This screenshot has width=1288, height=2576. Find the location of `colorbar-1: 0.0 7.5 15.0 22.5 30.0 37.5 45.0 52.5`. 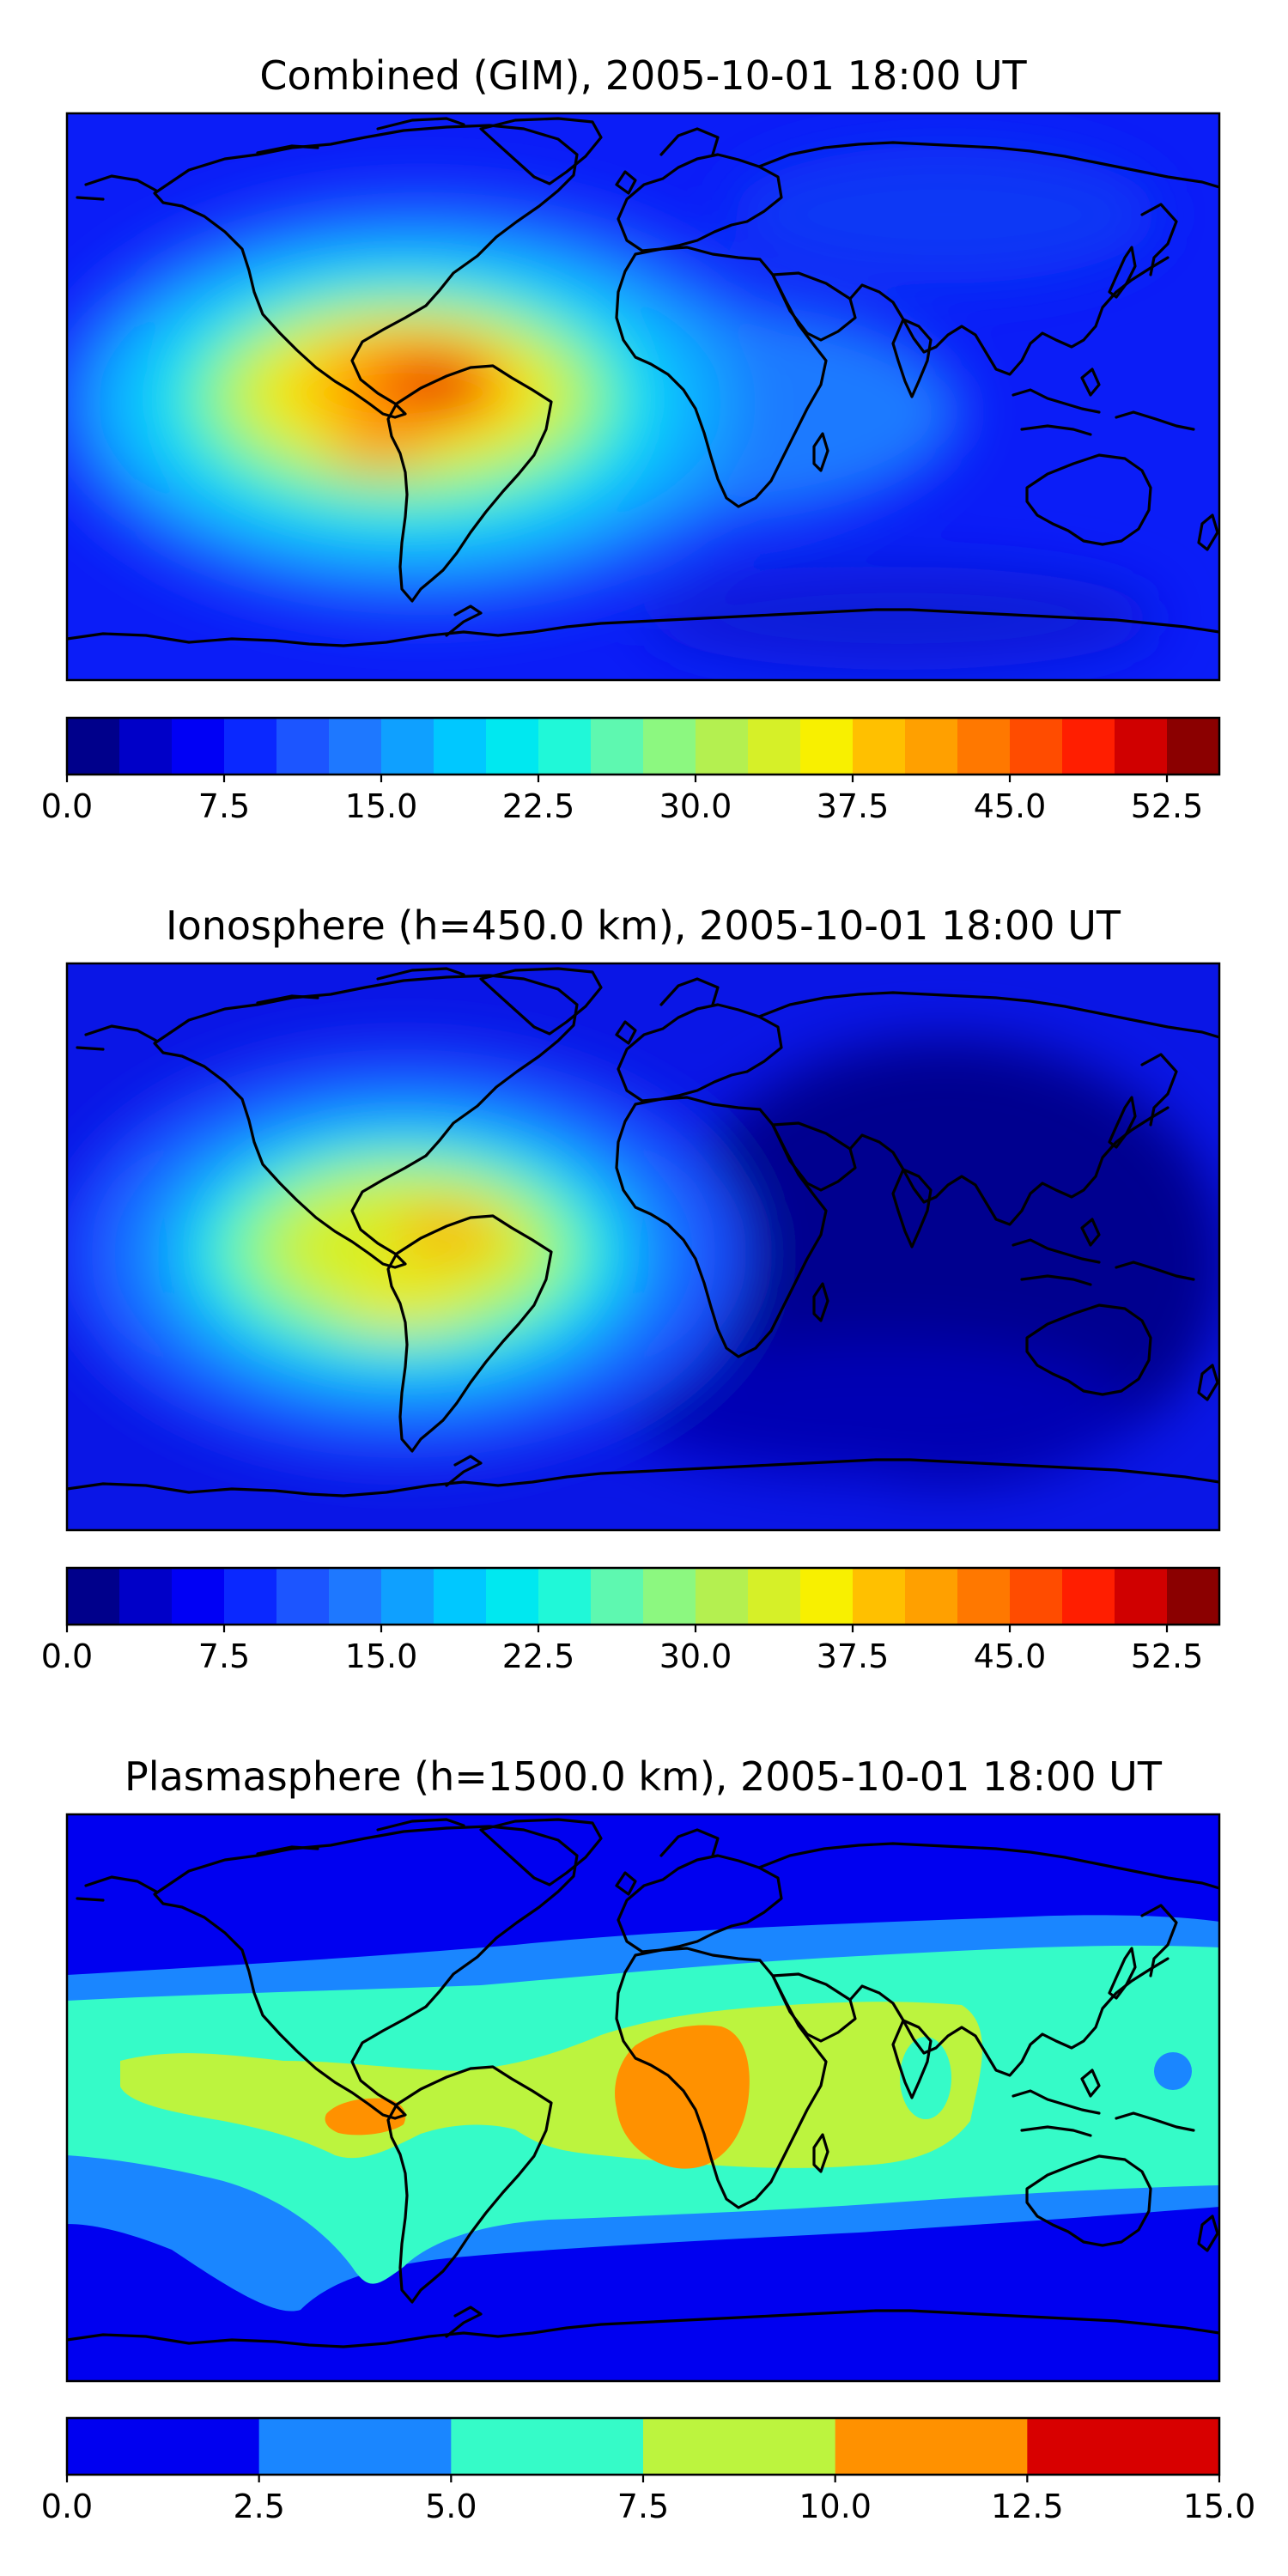

colorbar-1: 0.0 7.5 15.0 22.5 30.0 37.5 45.0 52.5 is located at coordinates (631, 770).